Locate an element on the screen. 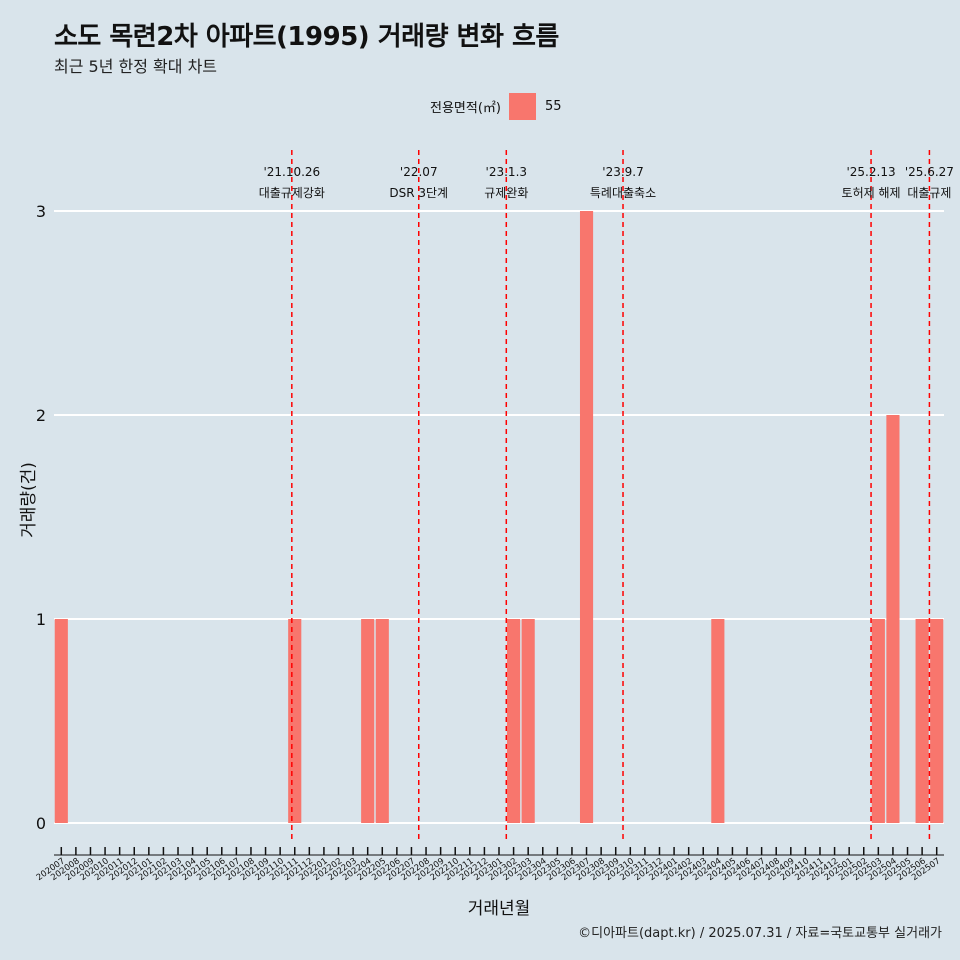 The image size is (960, 960). event-marker-label: 특례대출축소 is located at coordinates (623, 193).